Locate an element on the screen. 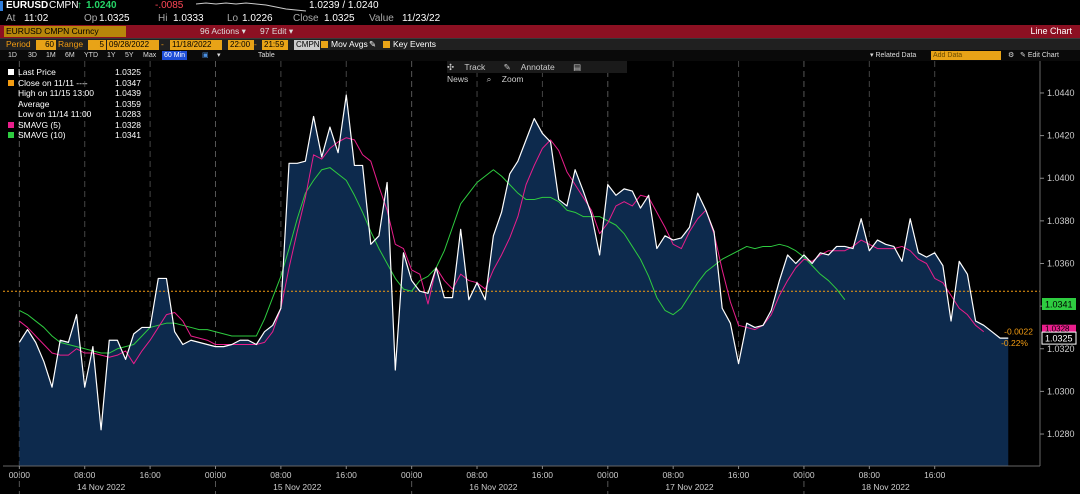 The image size is (1080, 494). y-tick-label: 1.0420 is located at coordinates (1061, 136).